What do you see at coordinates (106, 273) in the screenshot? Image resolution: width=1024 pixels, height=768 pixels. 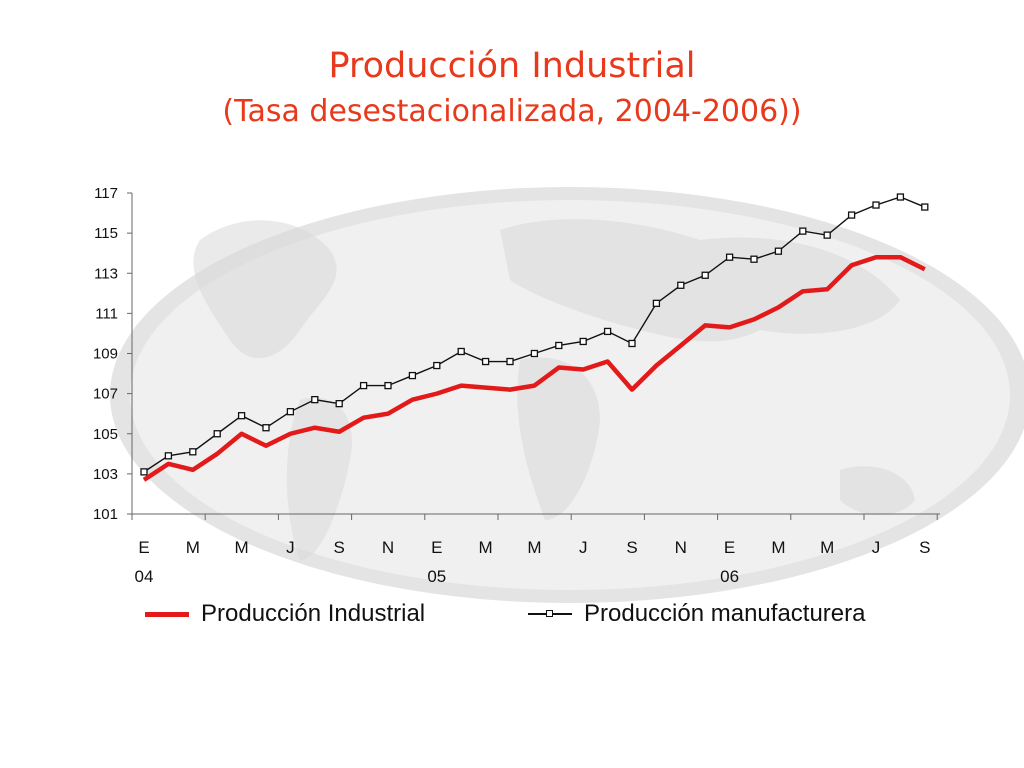 I see `y-tick-label: 113` at bounding box center [106, 273].